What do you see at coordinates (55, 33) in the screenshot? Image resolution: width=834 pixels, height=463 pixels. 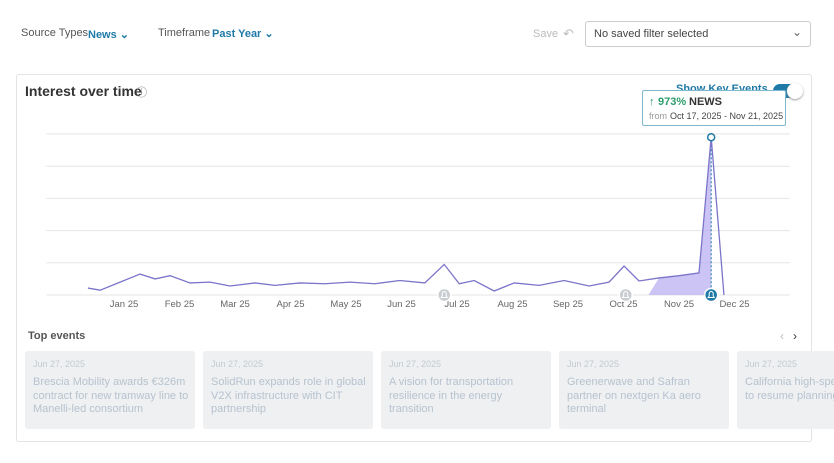 I see `source-label: Source Types` at bounding box center [55, 33].